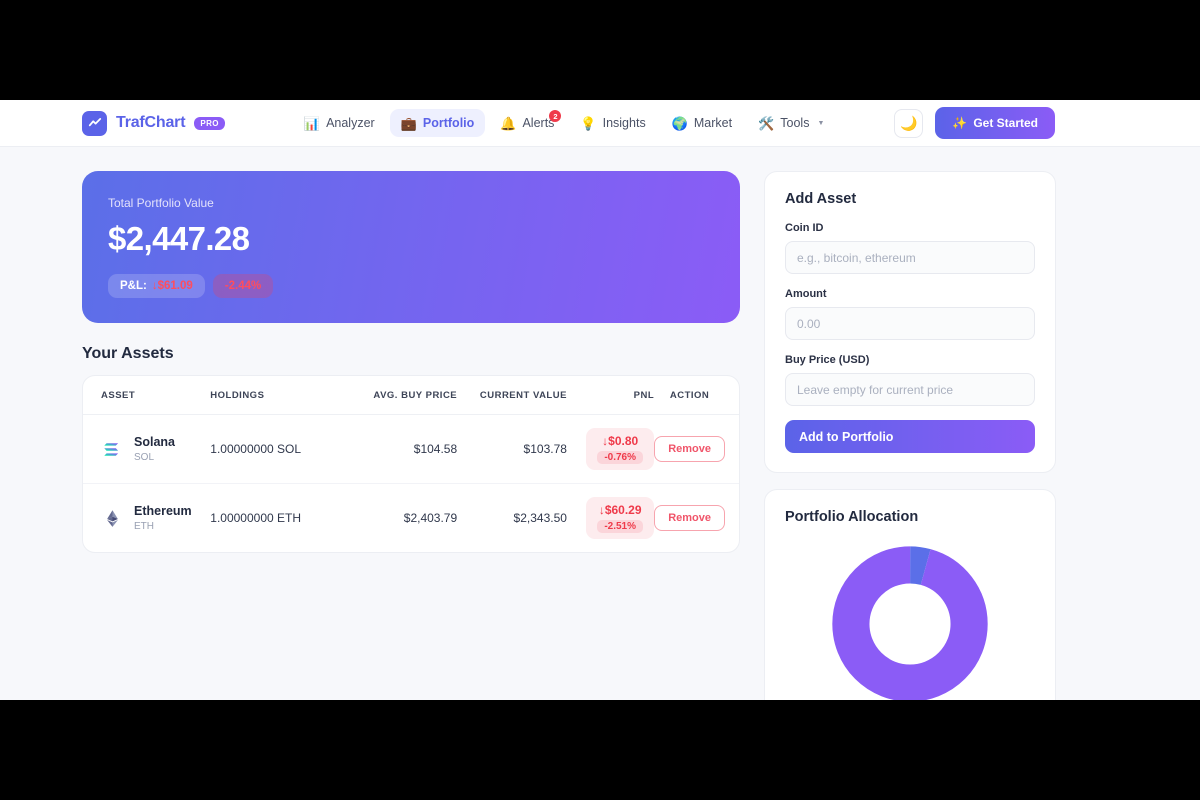  What do you see at coordinates (133, 286) in the screenshot?
I see `pl-label: P&L:` at bounding box center [133, 286].